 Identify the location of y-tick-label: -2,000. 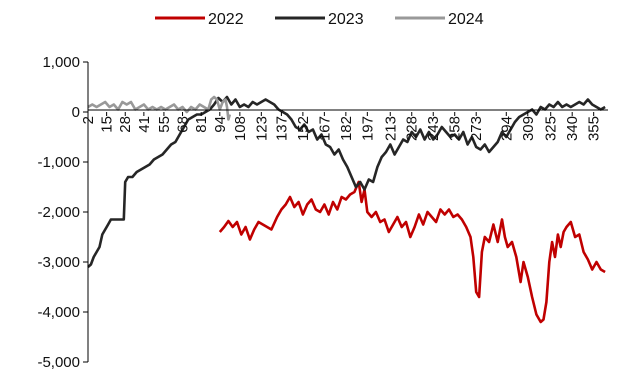
(58, 212).